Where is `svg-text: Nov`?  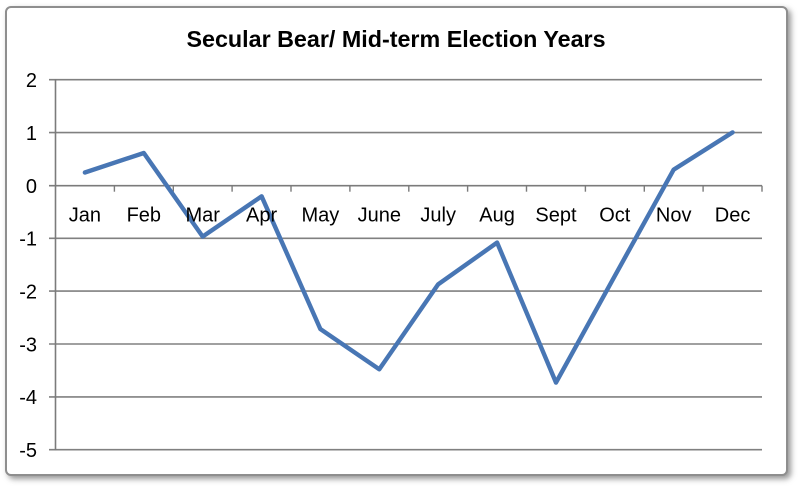 svg-text: Nov is located at coordinates (674, 216).